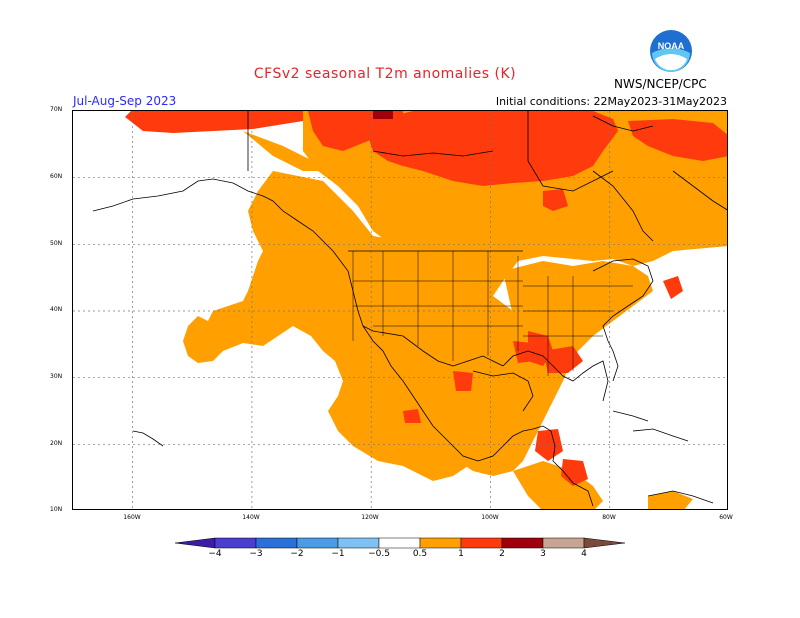  Describe the element at coordinates (251, 517) in the screenshot. I see `lon-label-140w: 140W` at that location.